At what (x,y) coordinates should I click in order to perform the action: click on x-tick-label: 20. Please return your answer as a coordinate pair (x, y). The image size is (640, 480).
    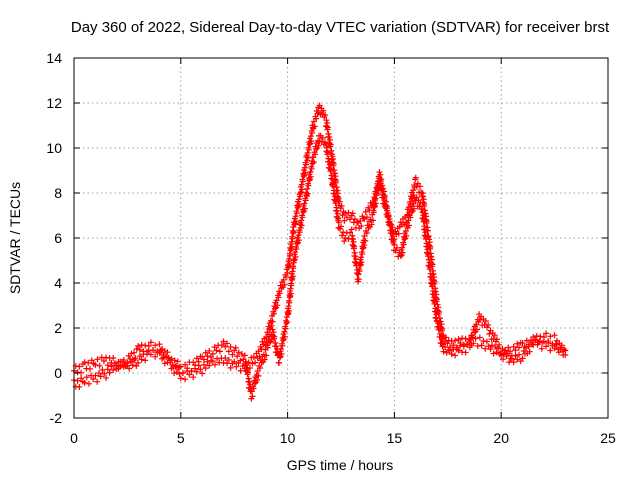
    Looking at the image, I should click on (501, 438).